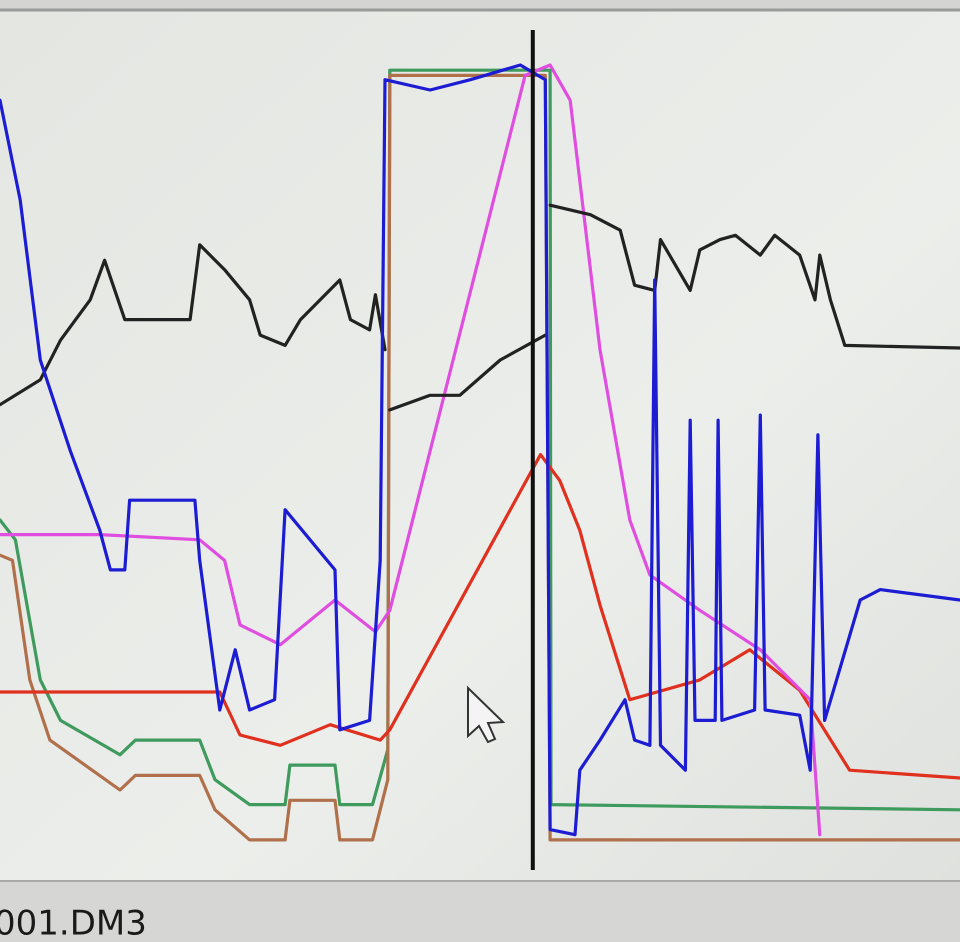  I want to click on file-name: 001.DM3, so click(73, 923).